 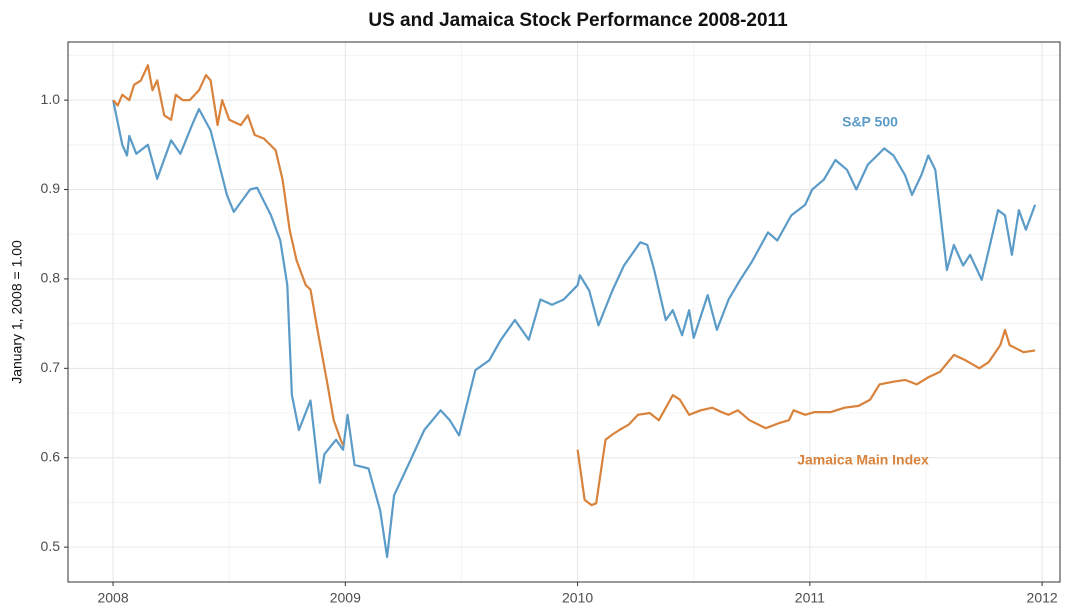 I want to click on y-tick-label: 1.0, so click(x=51, y=99).